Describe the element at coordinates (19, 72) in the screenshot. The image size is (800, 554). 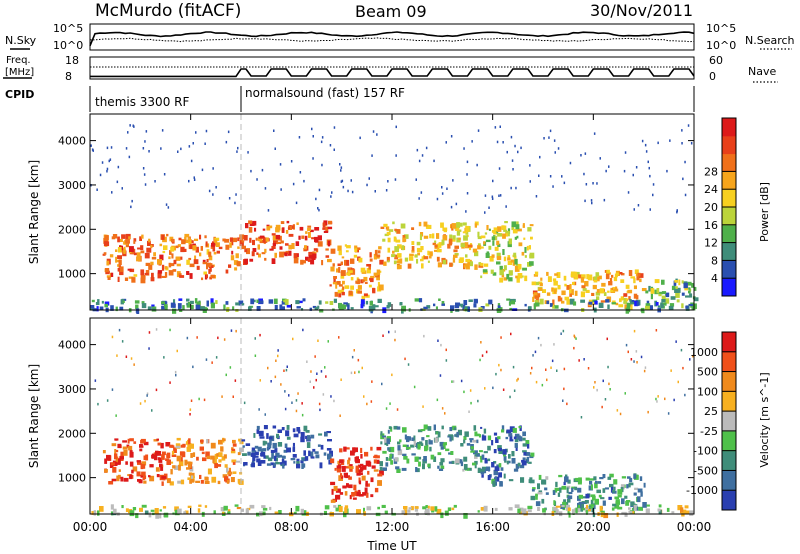
I see `freq-unit-label: [MHz]` at that location.